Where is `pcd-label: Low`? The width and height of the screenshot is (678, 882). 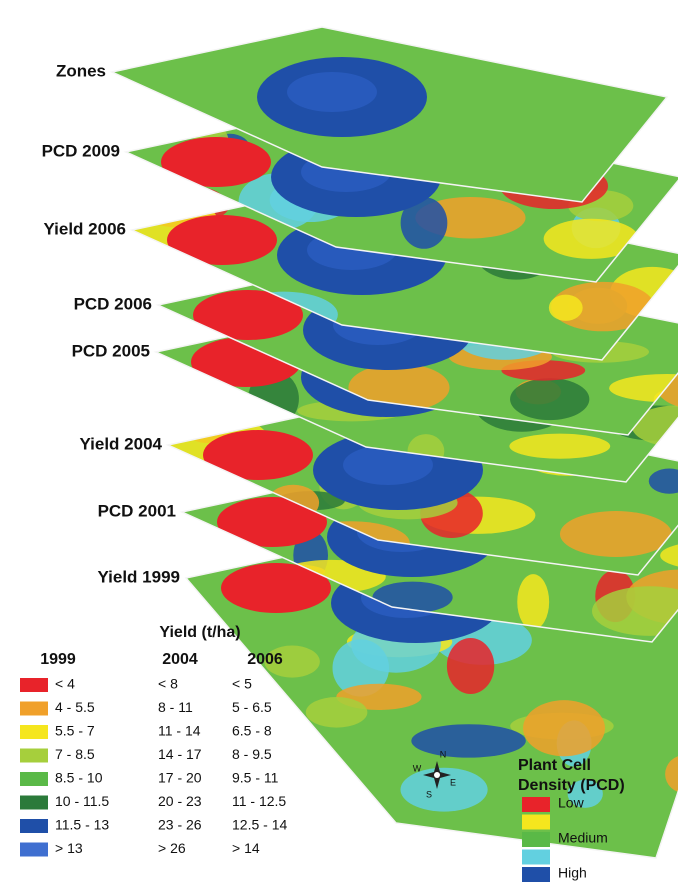 pcd-label: Low is located at coordinates (571, 803).